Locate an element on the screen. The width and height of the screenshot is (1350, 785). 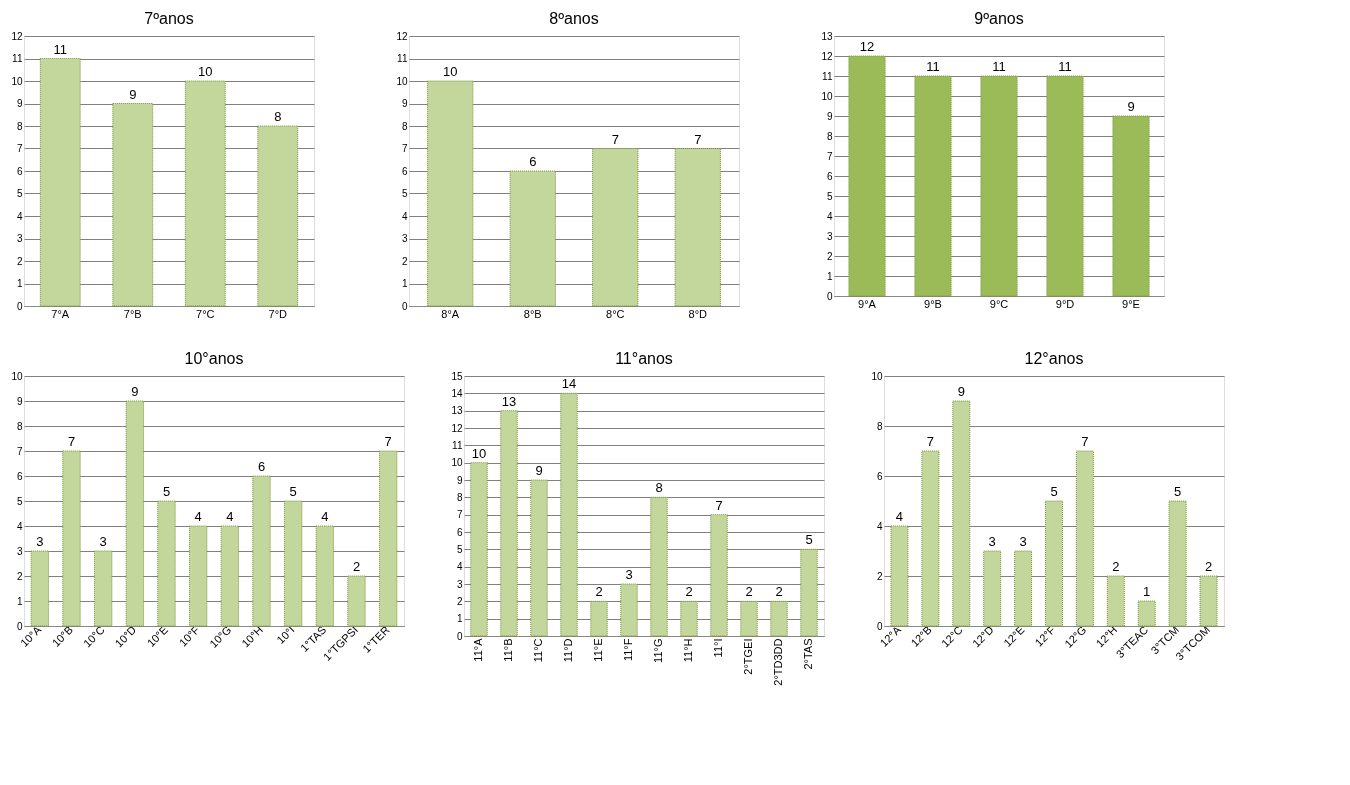
x-tick-label: 9°E is located at coordinates (1131, 303).